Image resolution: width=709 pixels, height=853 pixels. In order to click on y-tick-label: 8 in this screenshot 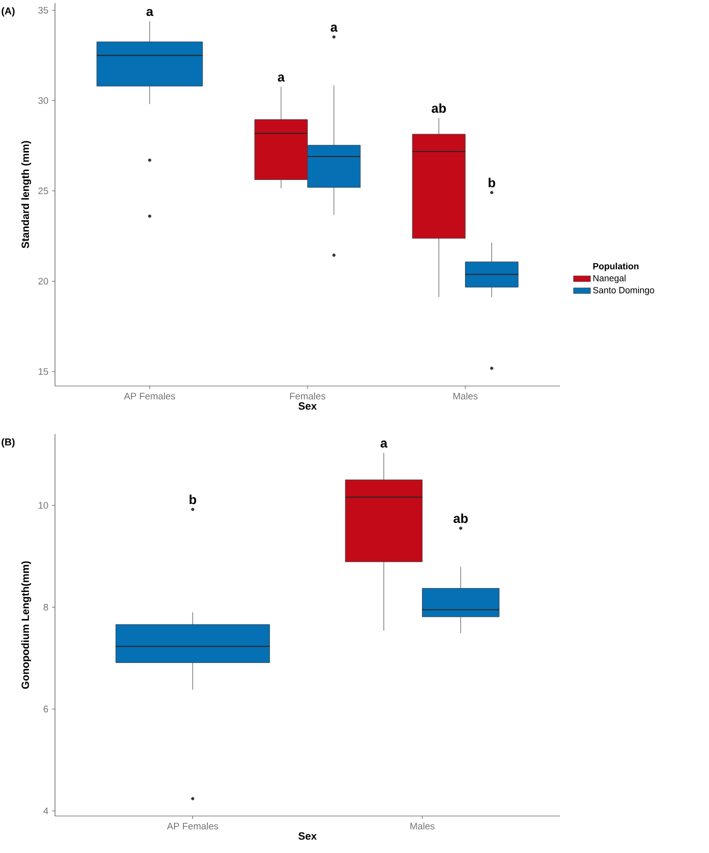, I will do `click(46, 607)`.